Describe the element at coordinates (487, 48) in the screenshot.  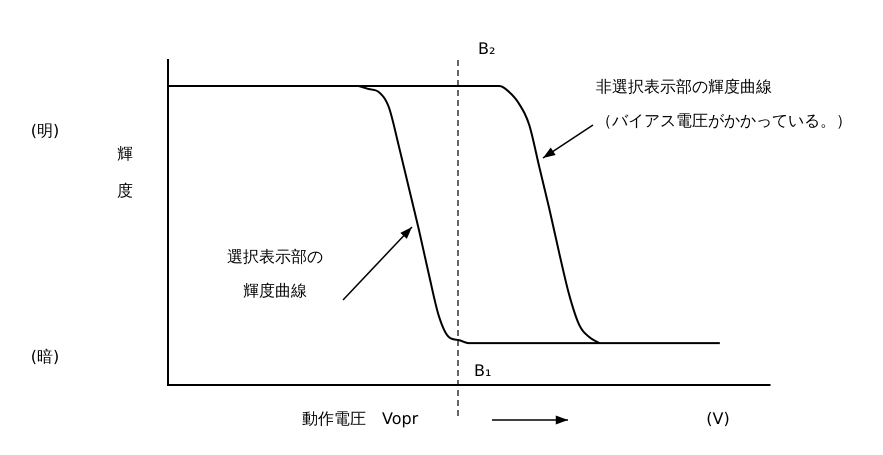
I see `text: B₂` at that location.